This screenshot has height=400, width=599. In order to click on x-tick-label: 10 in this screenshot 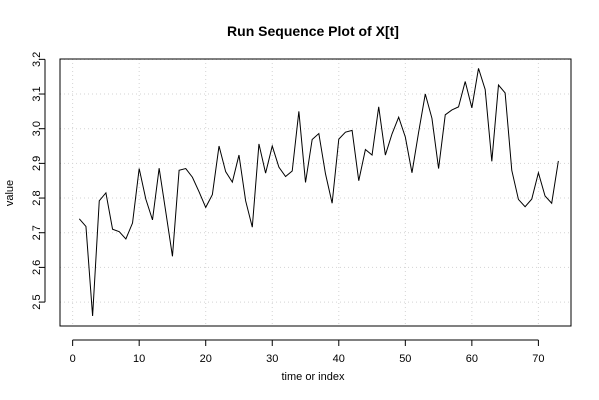, I will do `click(139, 359)`.